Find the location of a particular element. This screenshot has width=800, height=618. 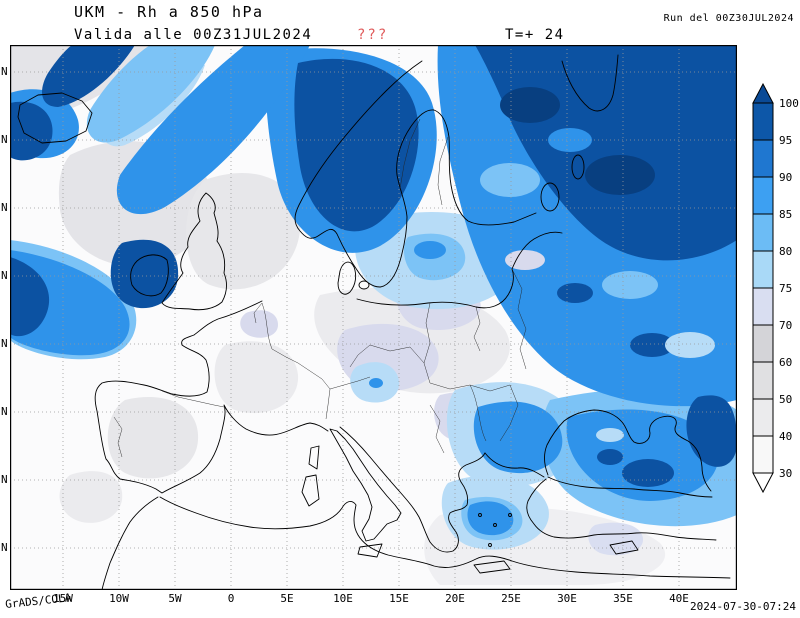

lon-label: 5W is located at coordinates (175, 598).